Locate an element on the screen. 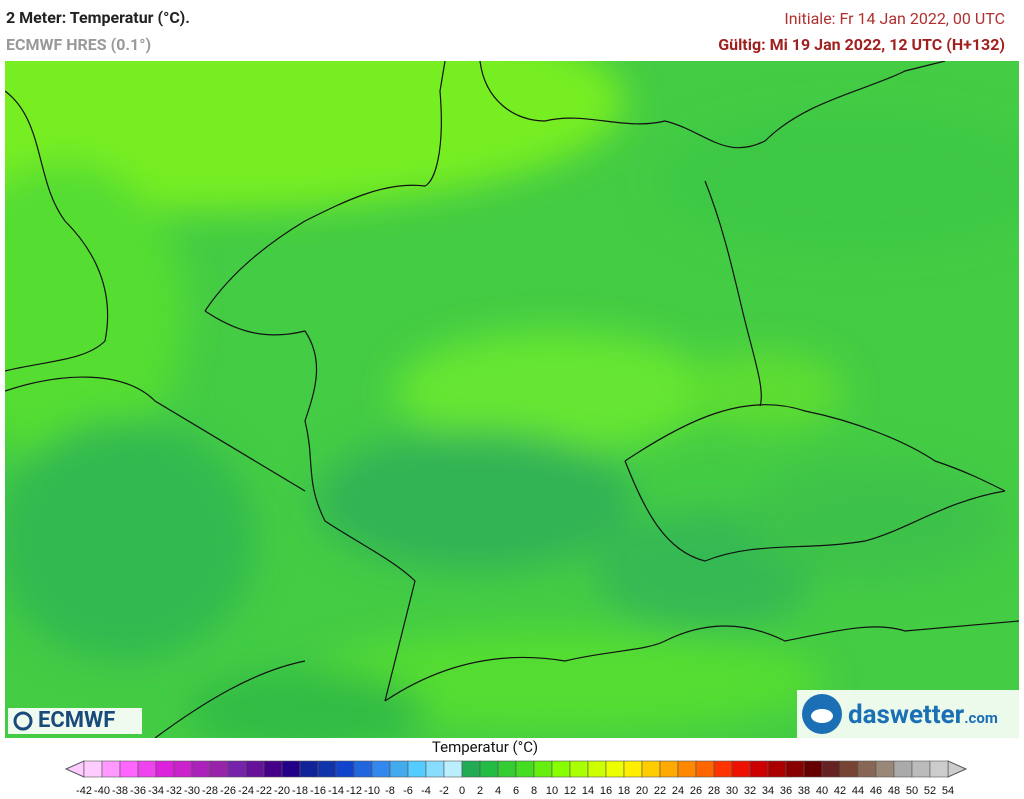 The image size is (1024, 799). colorbar-tick-label: -38 is located at coordinates (120, 791).